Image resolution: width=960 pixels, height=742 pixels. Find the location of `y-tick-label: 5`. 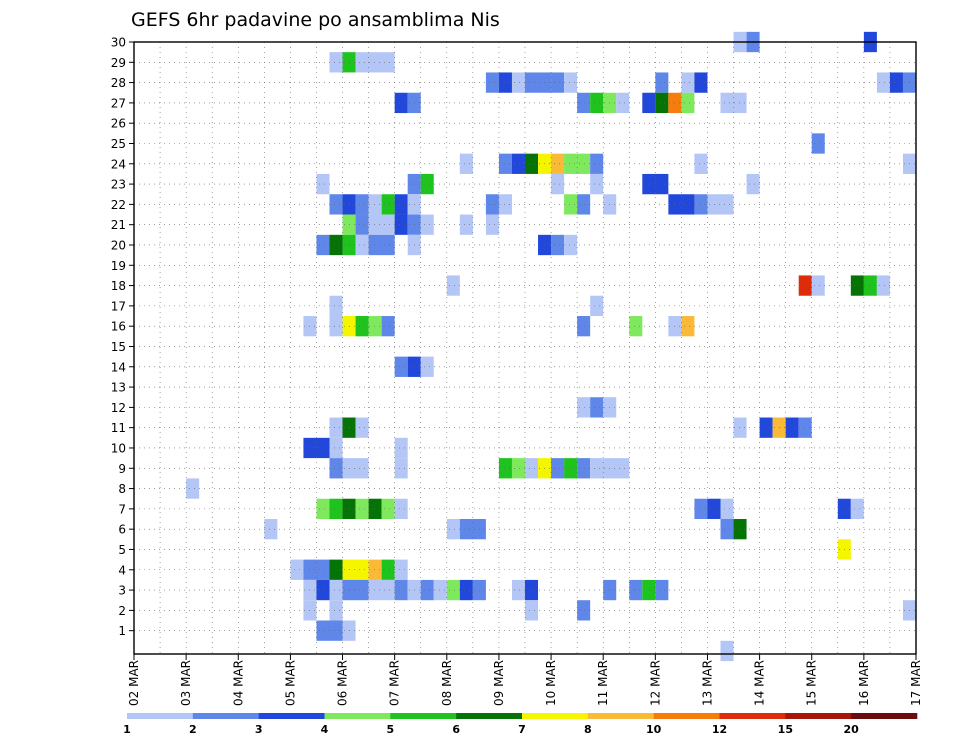

y-tick-label: 5 is located at coordinates (122, 550).